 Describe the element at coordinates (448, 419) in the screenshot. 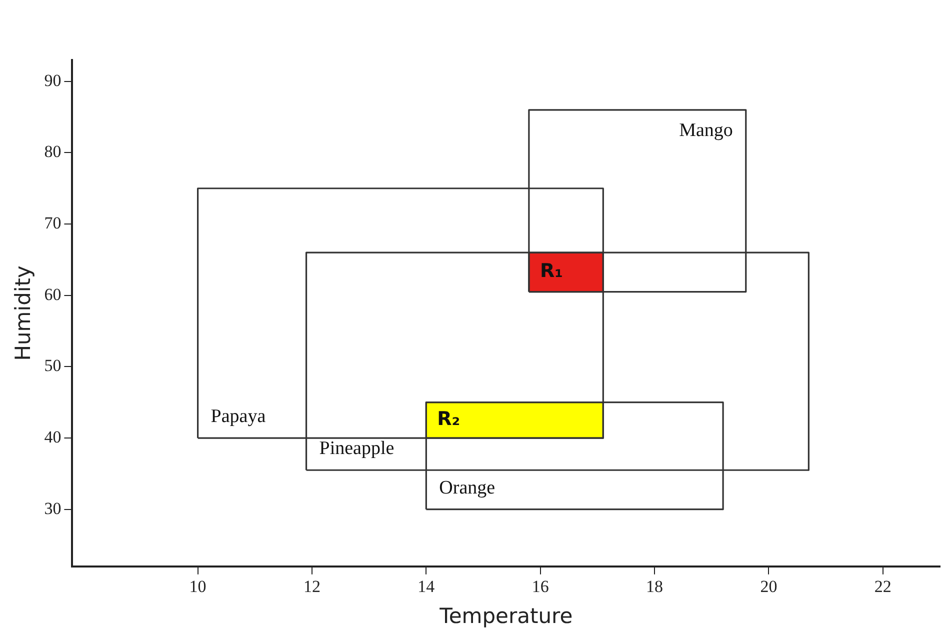

I see `series-label: R₂` at that location.